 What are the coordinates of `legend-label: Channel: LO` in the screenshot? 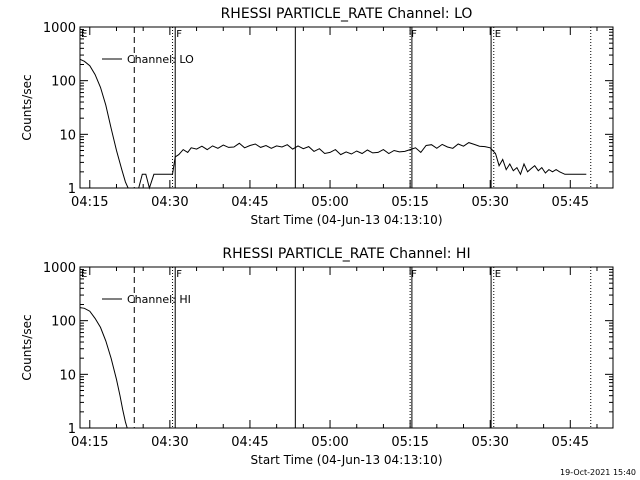 It's located at (160, 59).